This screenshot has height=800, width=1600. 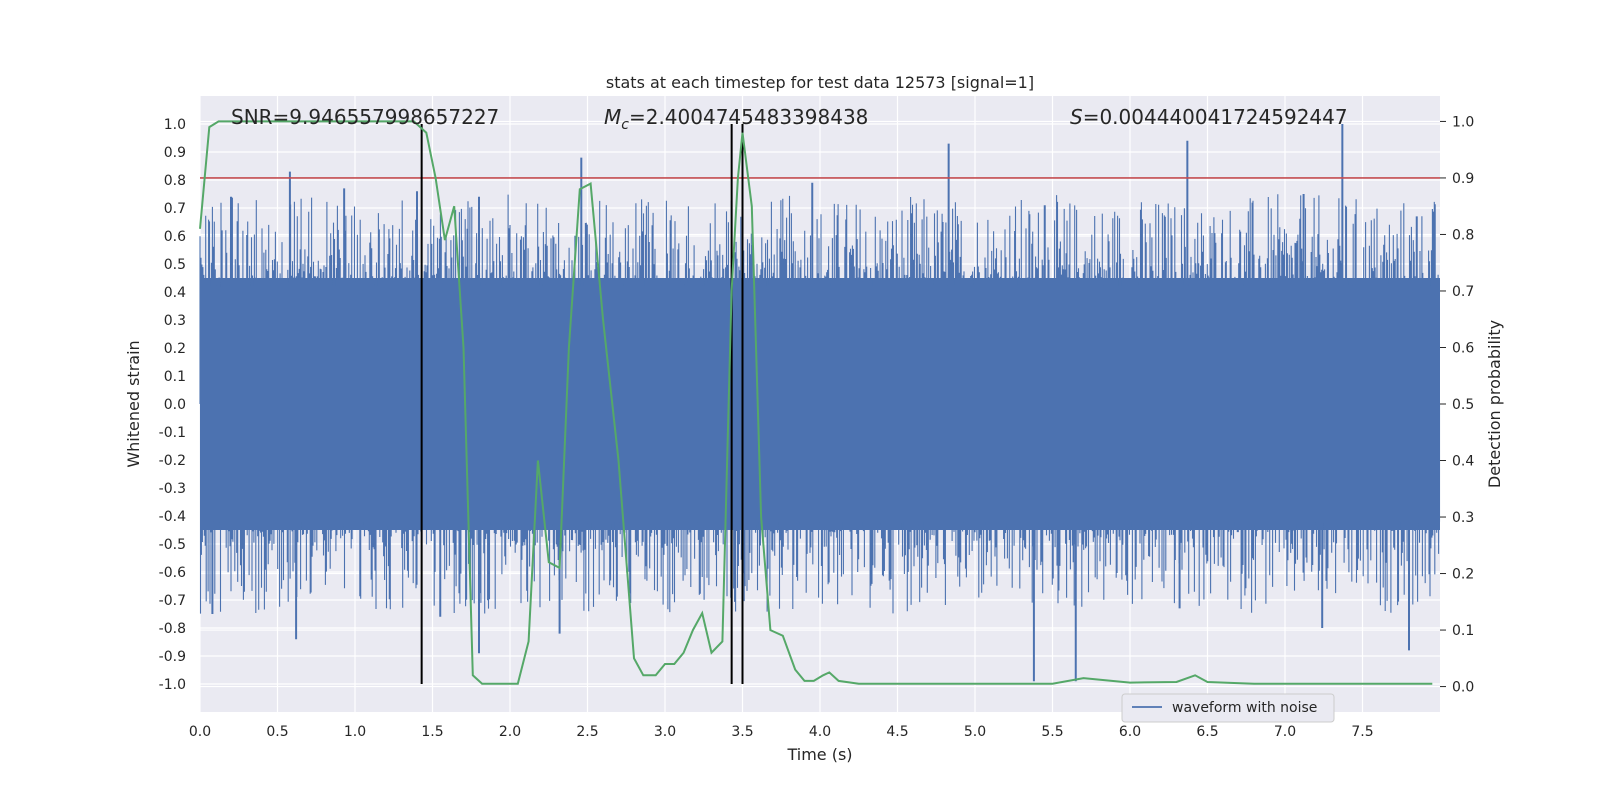 What do you see at coordinates (1463, 292) in the screenshot?
I see `y-right-tick-label: 0.7` at bounding box center [1463, 292].